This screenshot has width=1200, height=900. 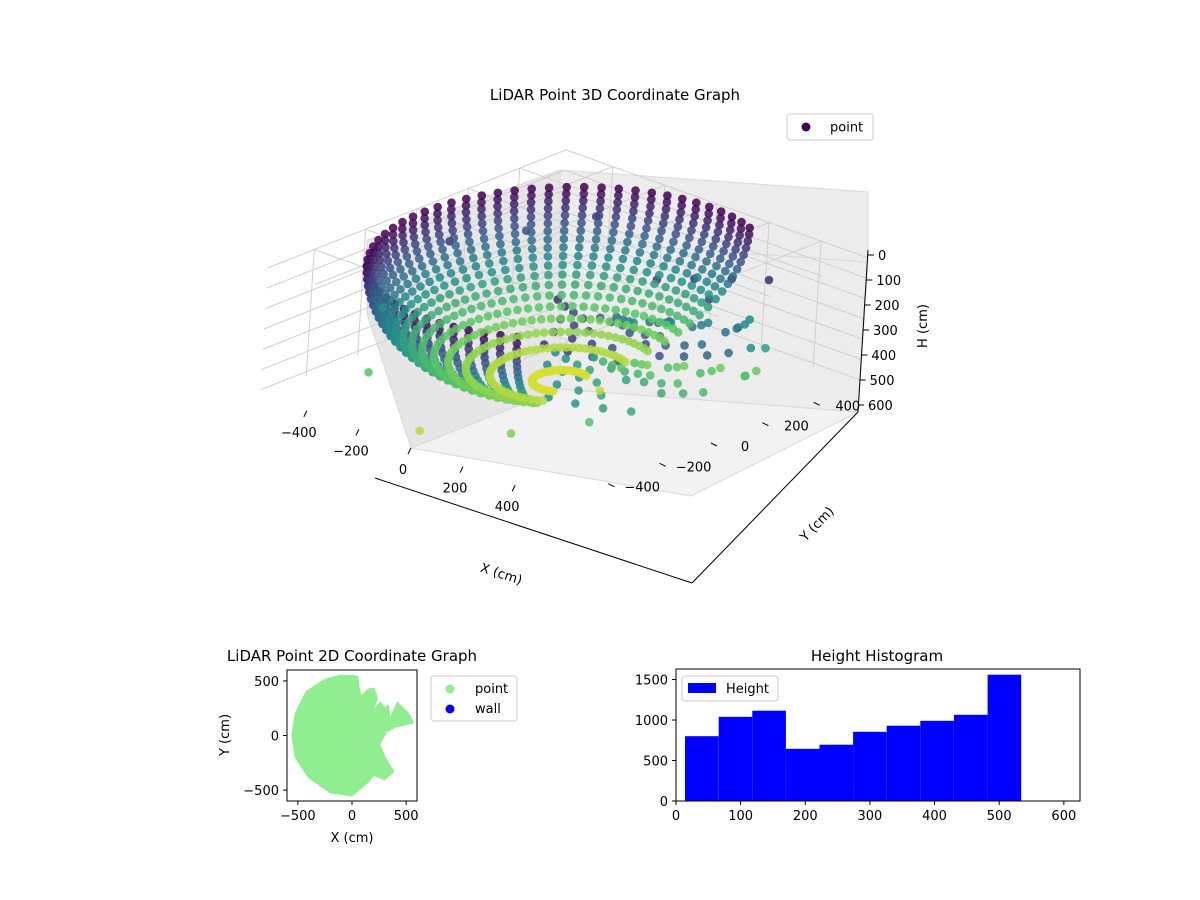 I want to click on histogram-xtick-label: 400, so click(x=934, y=816).